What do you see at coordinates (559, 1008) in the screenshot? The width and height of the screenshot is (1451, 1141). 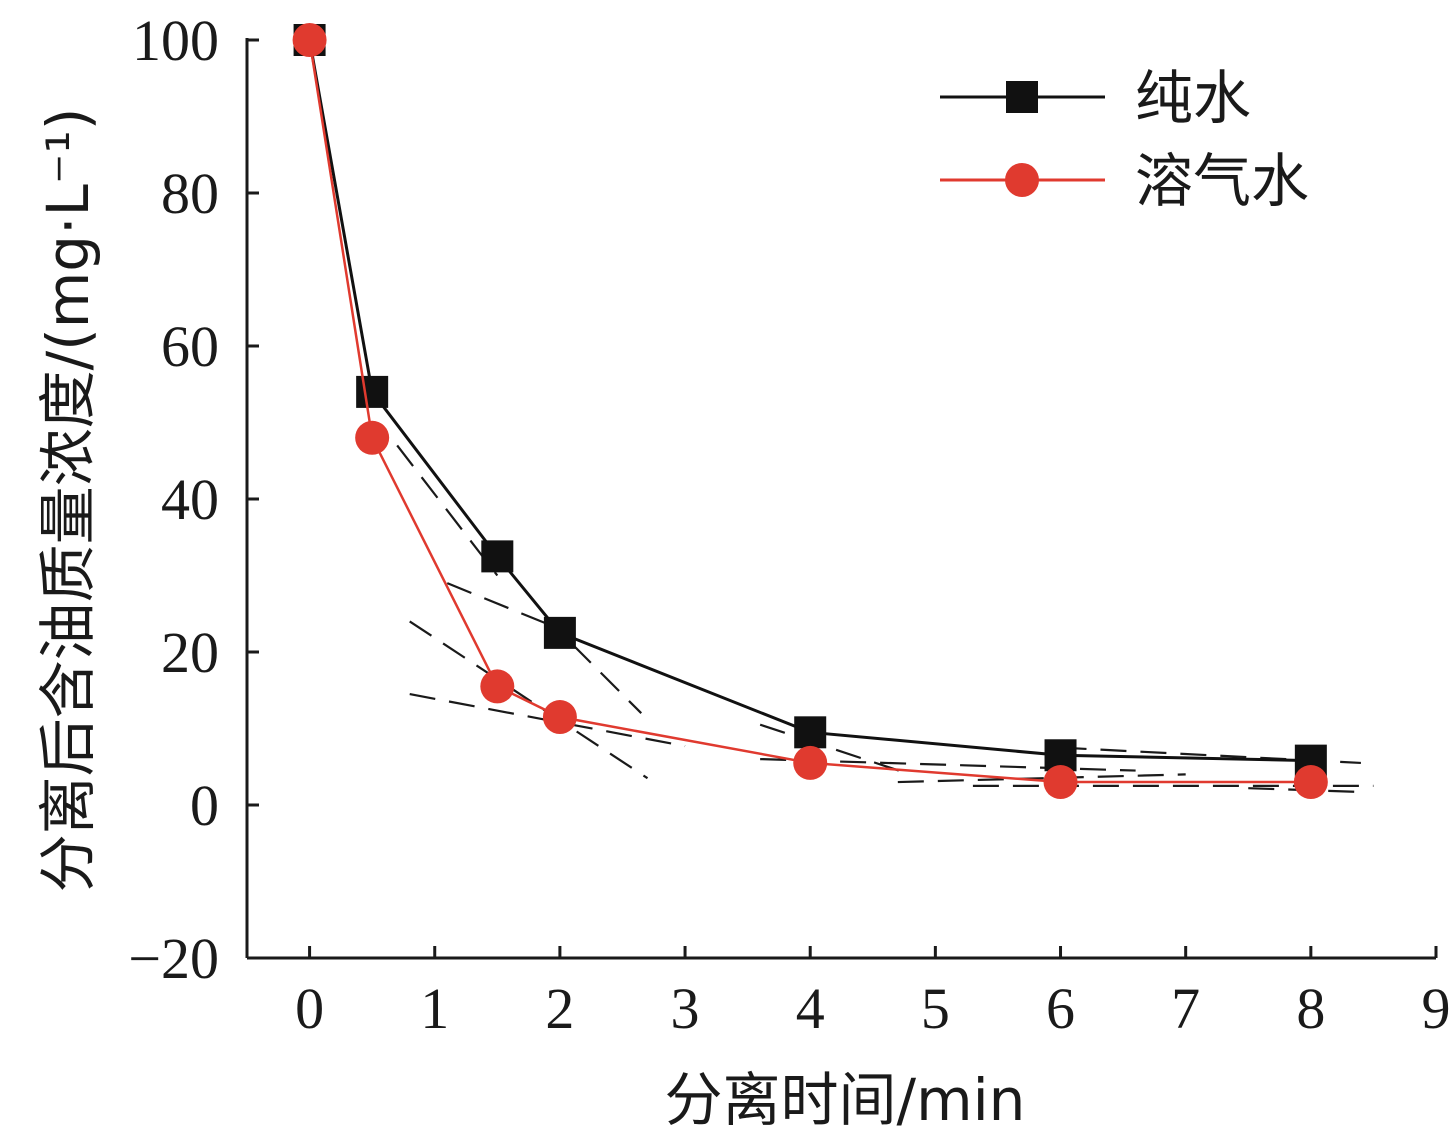 I see `x-tick-label-2: 2` at bounding box center [559, 1008].